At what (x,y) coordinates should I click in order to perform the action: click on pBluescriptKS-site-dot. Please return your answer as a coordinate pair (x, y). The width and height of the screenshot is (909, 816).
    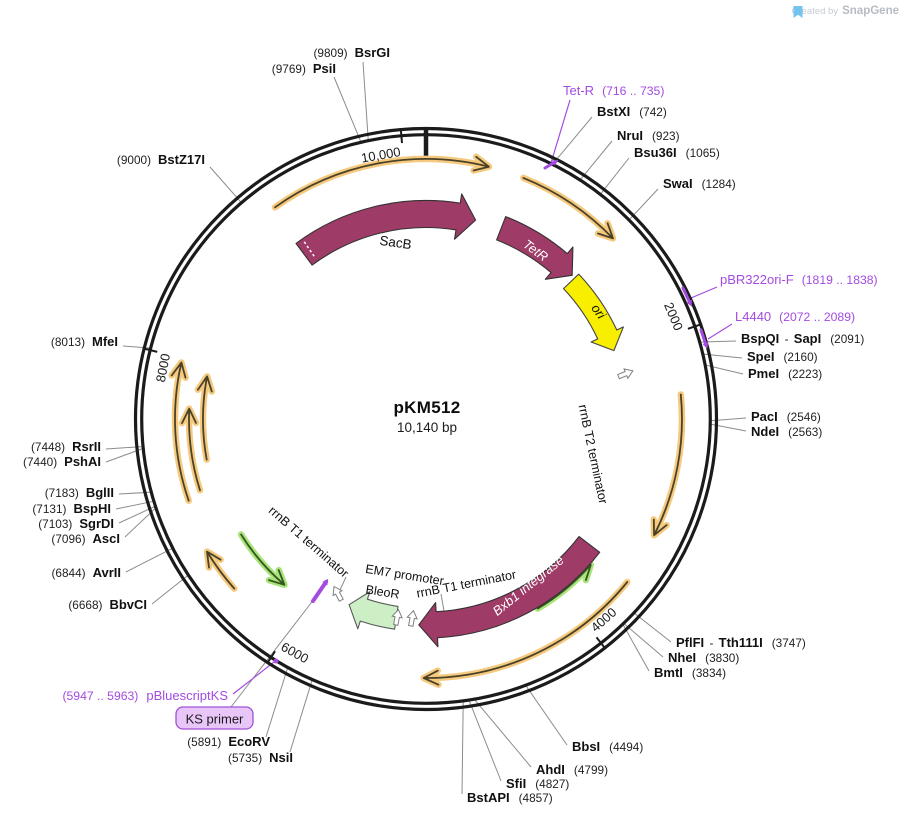
    Looking at the image, I should click on (276, 661).